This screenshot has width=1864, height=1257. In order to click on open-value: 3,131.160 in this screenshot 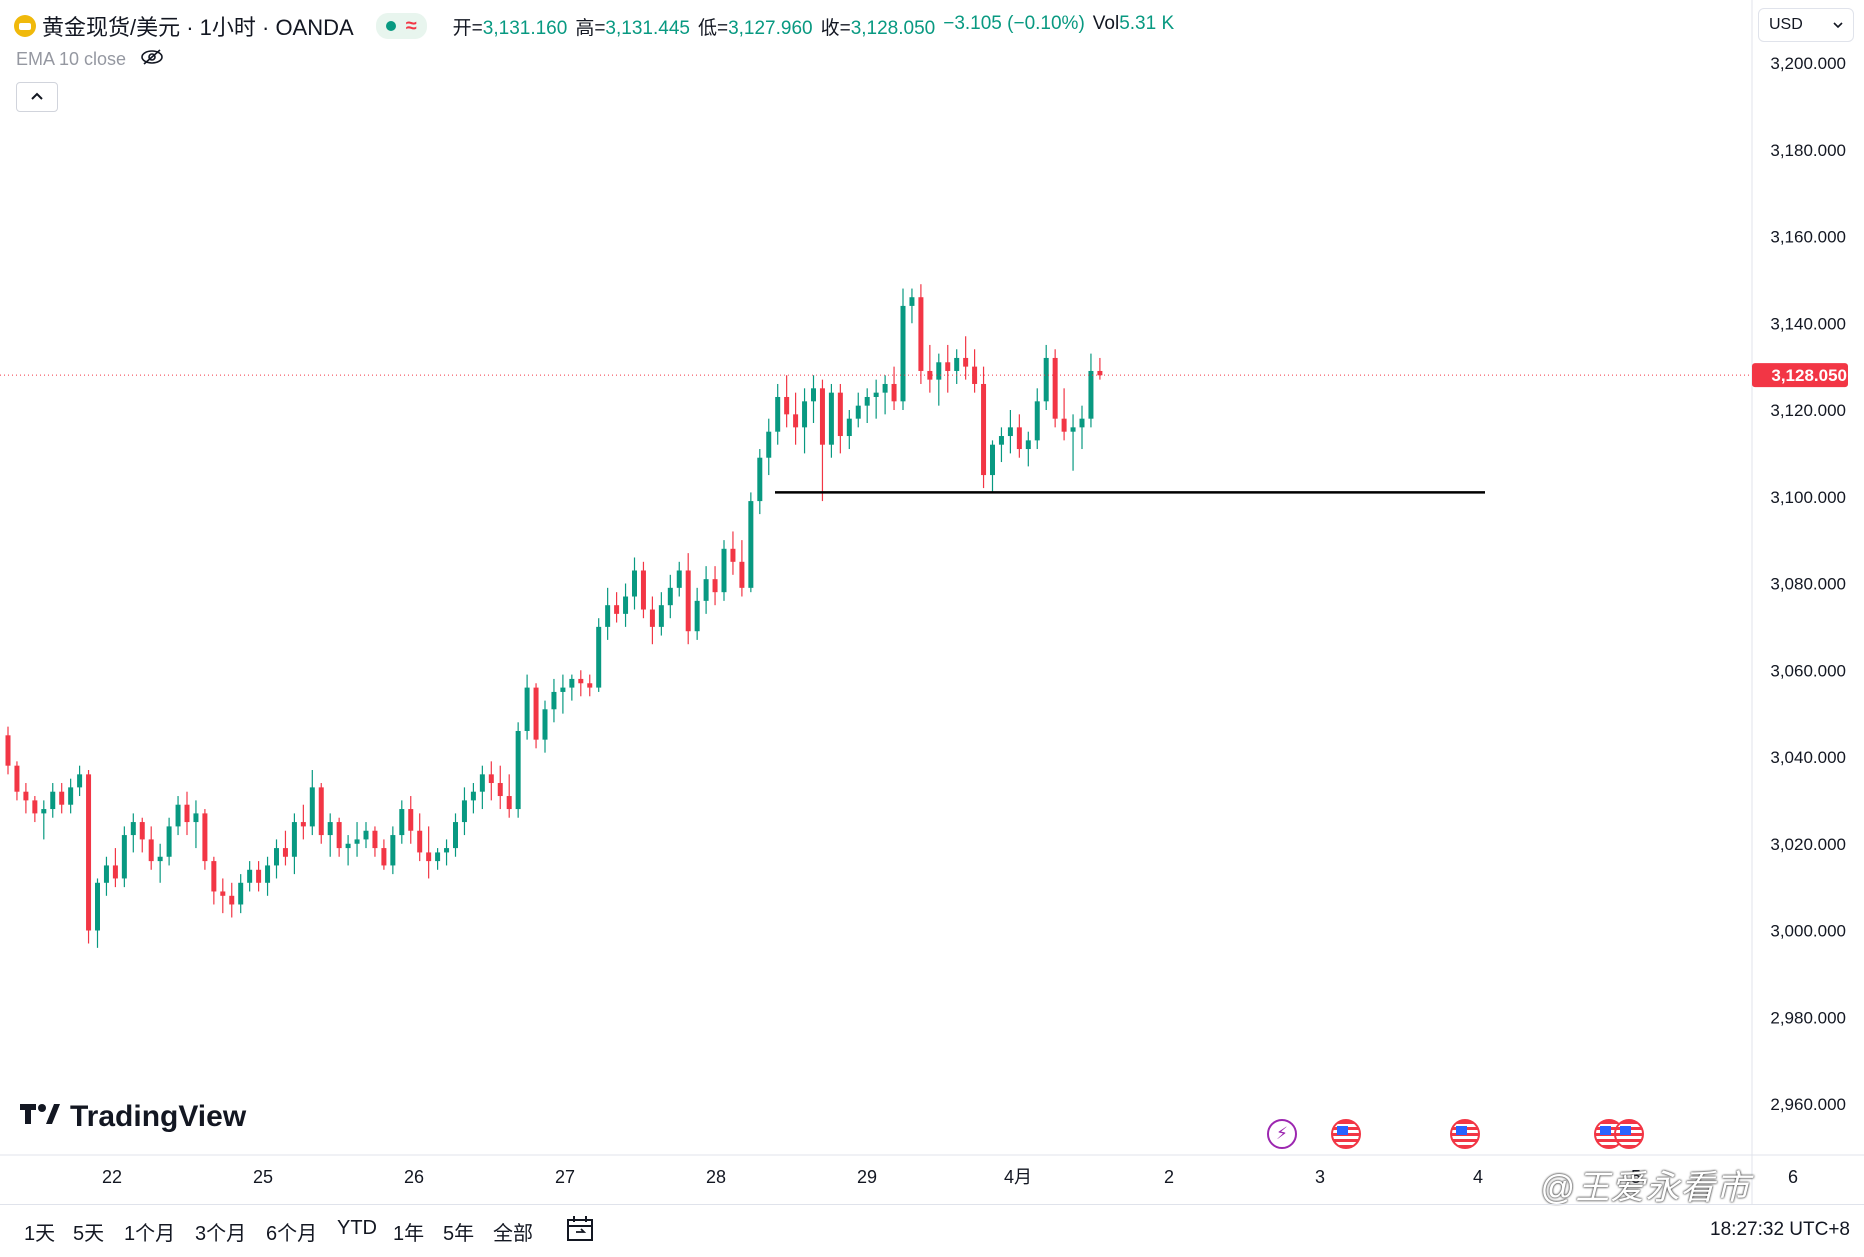, I will do `click(525, 28)`.